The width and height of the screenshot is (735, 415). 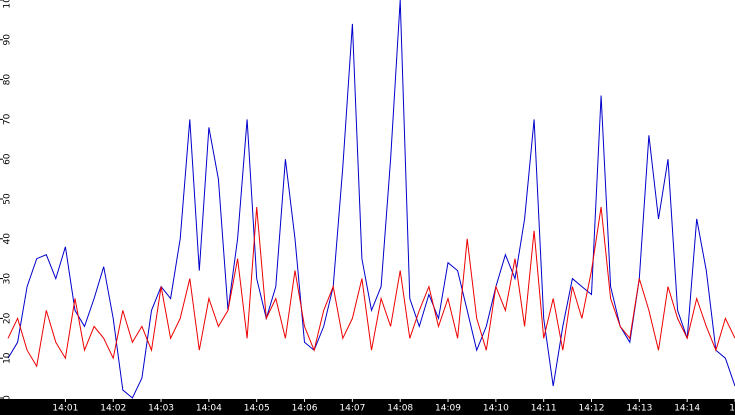 I want to click on x-tick-label: 14:09, so click(x=448, y=409).